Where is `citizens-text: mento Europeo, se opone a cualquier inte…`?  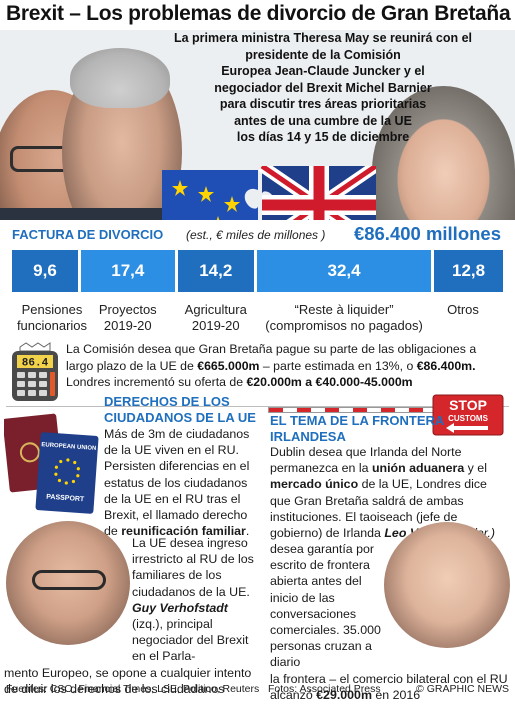
citizens-text: mento Europeo, se opone a cualquier inte… is located at coordinates (128, 680).